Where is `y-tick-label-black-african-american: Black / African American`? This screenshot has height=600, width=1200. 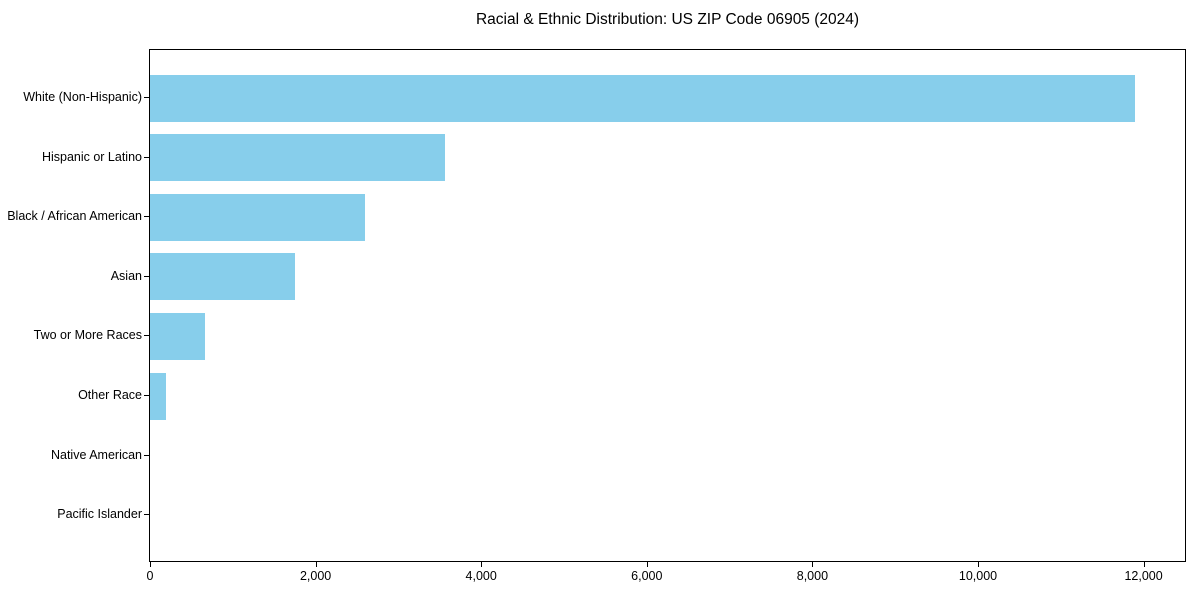 y-tick-label-black-african-american: Black / African American is located at coordinates (74, 216).